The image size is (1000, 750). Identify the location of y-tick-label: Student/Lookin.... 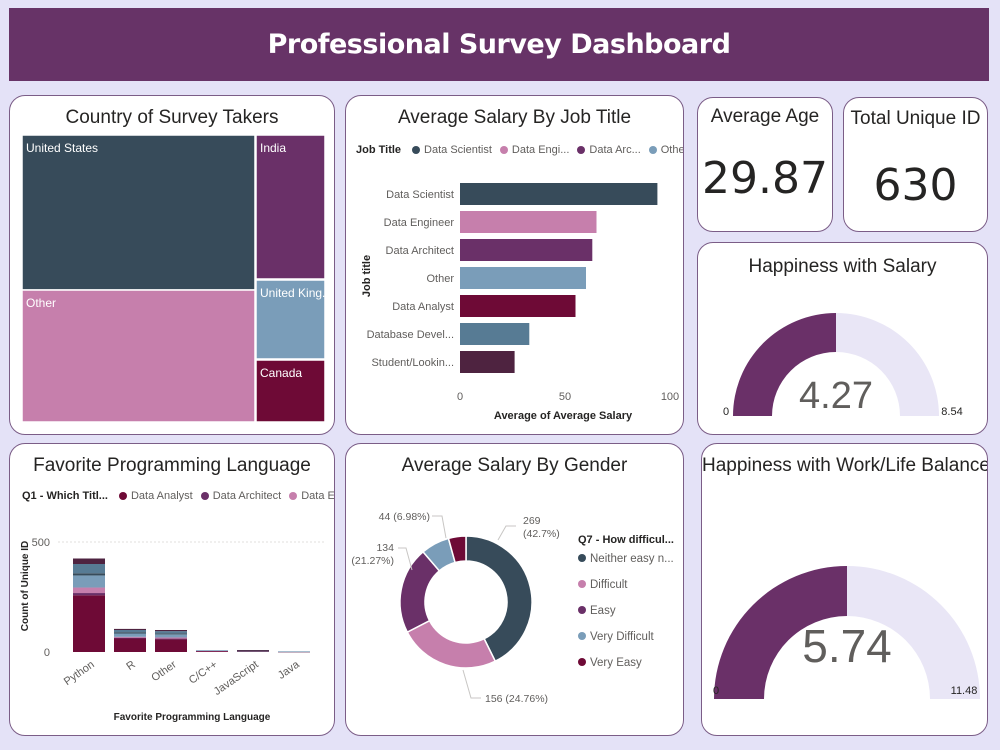
(412, 363).